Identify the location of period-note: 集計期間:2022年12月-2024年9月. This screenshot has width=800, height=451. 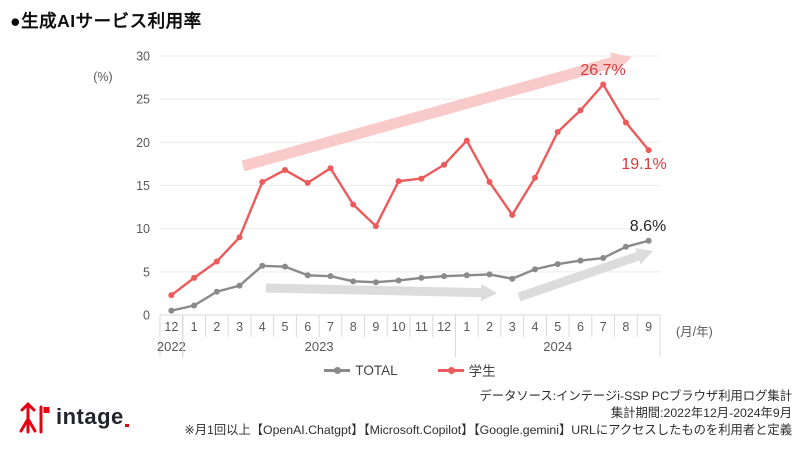
(701, 413).